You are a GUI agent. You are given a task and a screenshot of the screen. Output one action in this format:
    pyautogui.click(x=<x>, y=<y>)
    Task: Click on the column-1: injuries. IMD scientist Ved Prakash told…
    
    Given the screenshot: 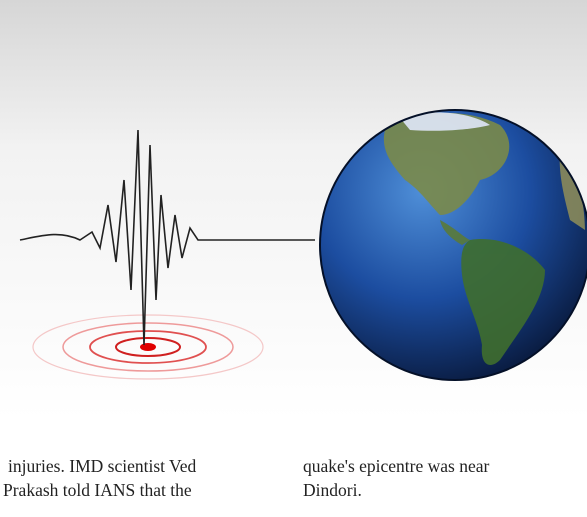 What is the action you would take?
    pyautogui.click(x=100, y=478)
    